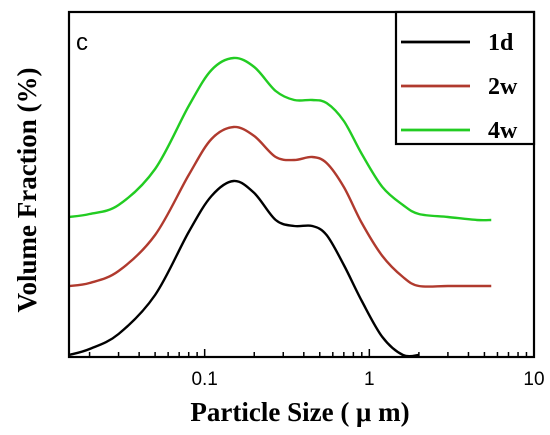  What do you see at coordinates (459, 87) in the screenshot?
I see `legend-items: 1d 2w 4w` at bounding box center [459, 87].